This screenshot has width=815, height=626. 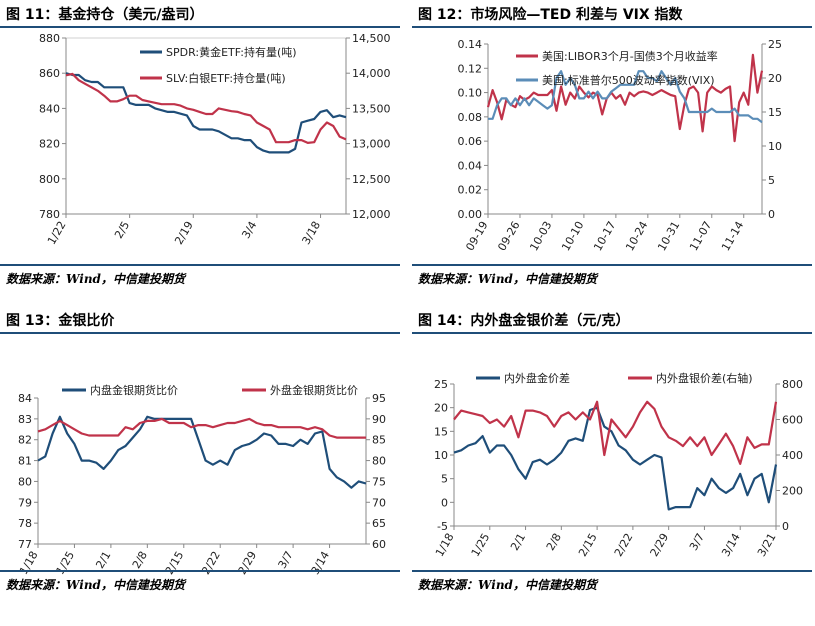 I want to click on y2-tick-label: 65, so click(x=379, y=523).